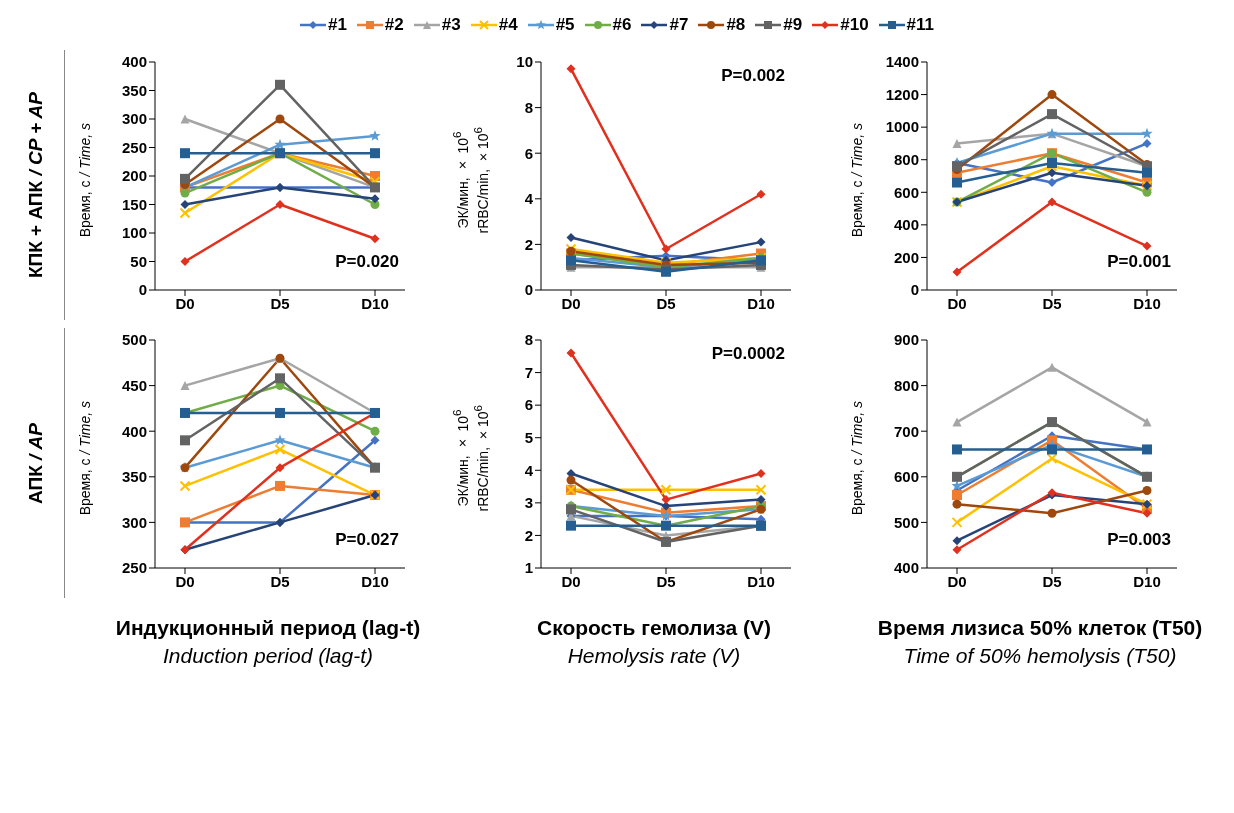 Image resolution: width=1234 pixels, height=813 pixels. I want to click on y-tick-label: 3, so click(528, 503).